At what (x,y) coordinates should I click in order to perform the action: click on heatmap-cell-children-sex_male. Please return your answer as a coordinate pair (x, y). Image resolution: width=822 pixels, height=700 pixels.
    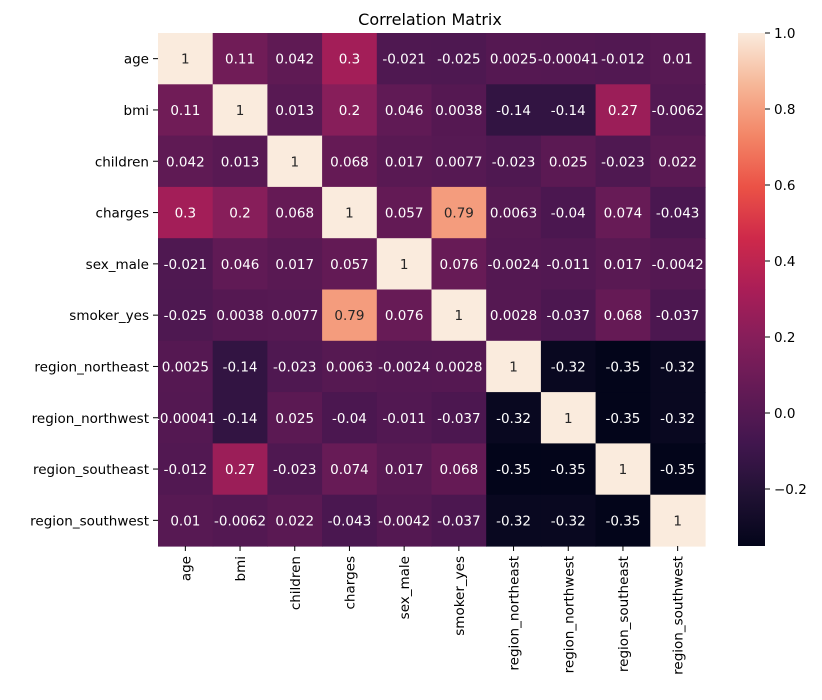
    Looking at the image, I should click on (404, 161).